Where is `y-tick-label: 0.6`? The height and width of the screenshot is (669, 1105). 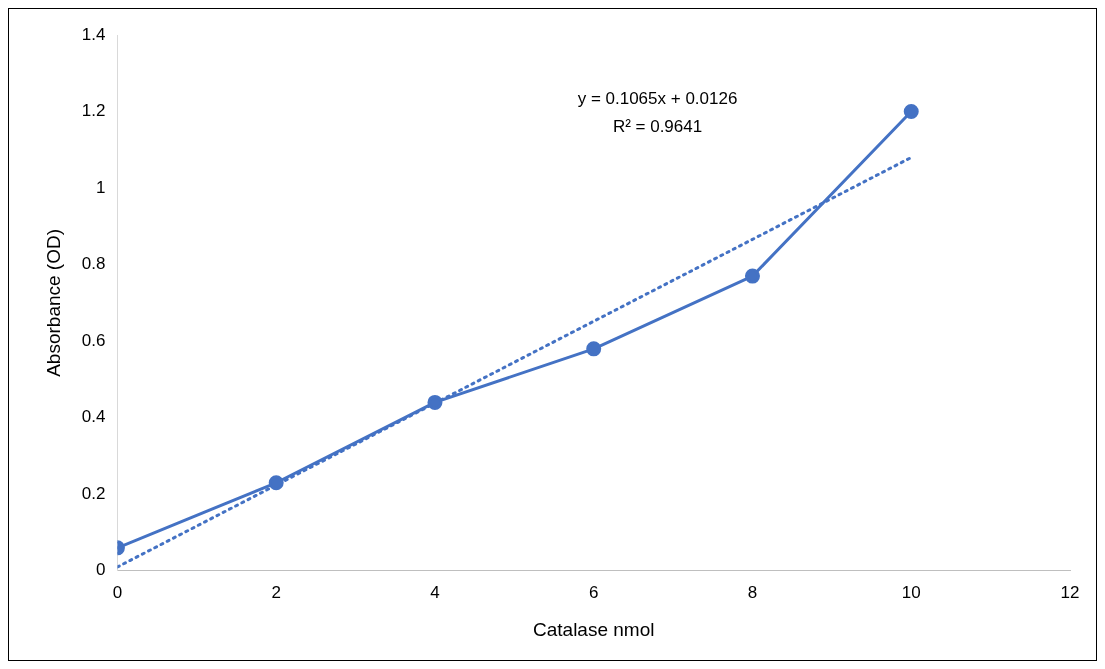 y-tick-label: 0.6 is located at coordinates (93, 340).